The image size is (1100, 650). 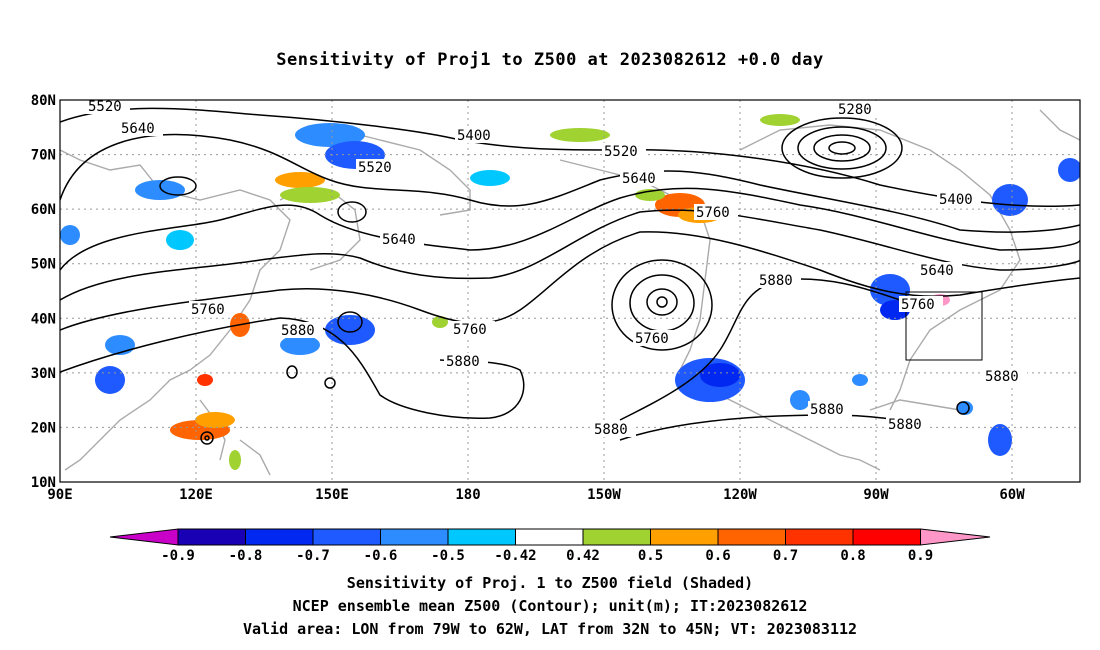 What do you see at coordinates (43, 374) in the screenshot?
I see `lat-label: 30N` at bounding box center [43, 374].